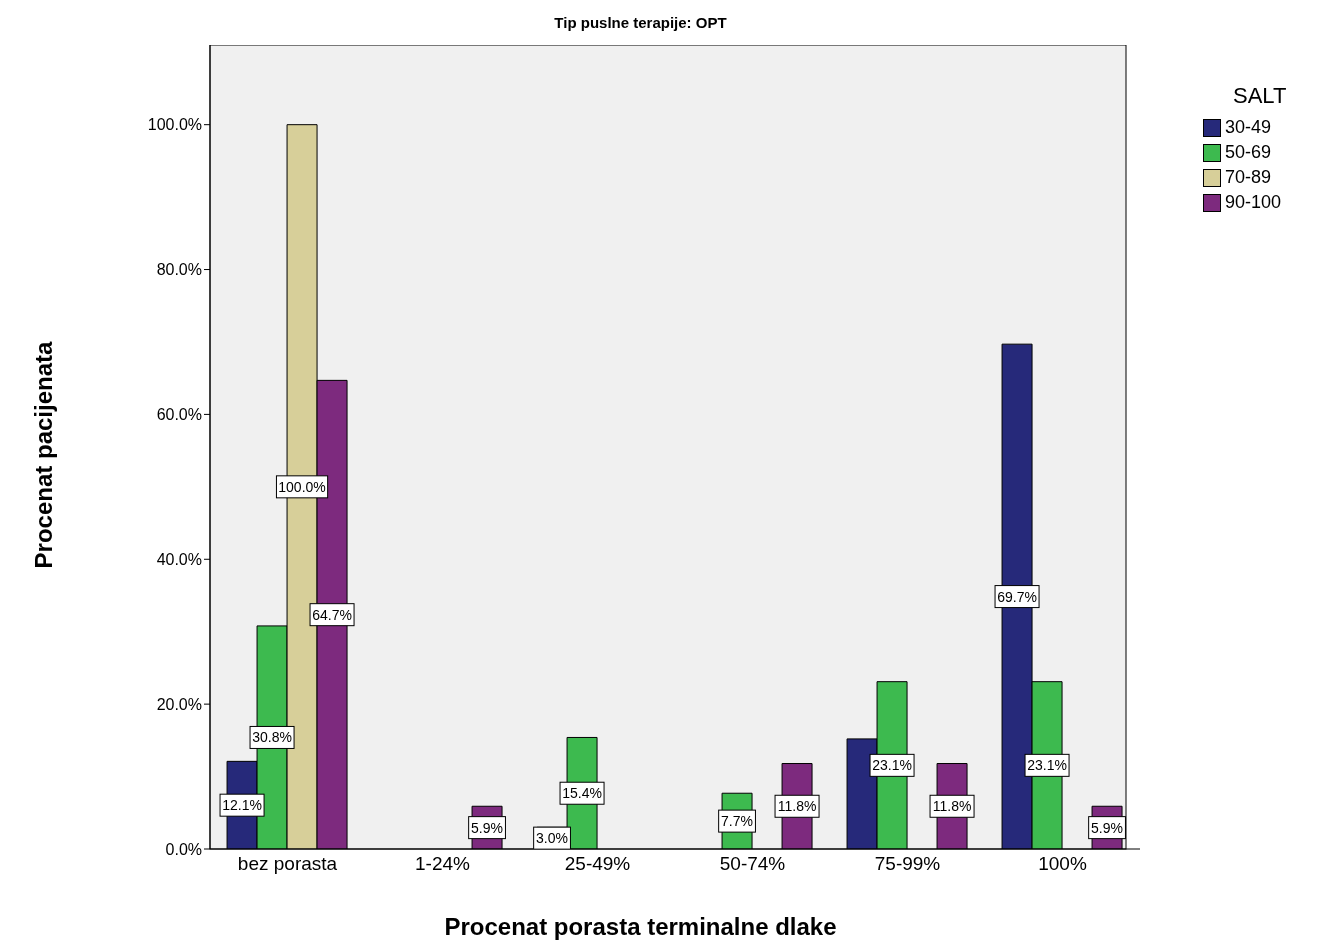  I want to click on x-tick-label: 100%, so click(1062, 864).